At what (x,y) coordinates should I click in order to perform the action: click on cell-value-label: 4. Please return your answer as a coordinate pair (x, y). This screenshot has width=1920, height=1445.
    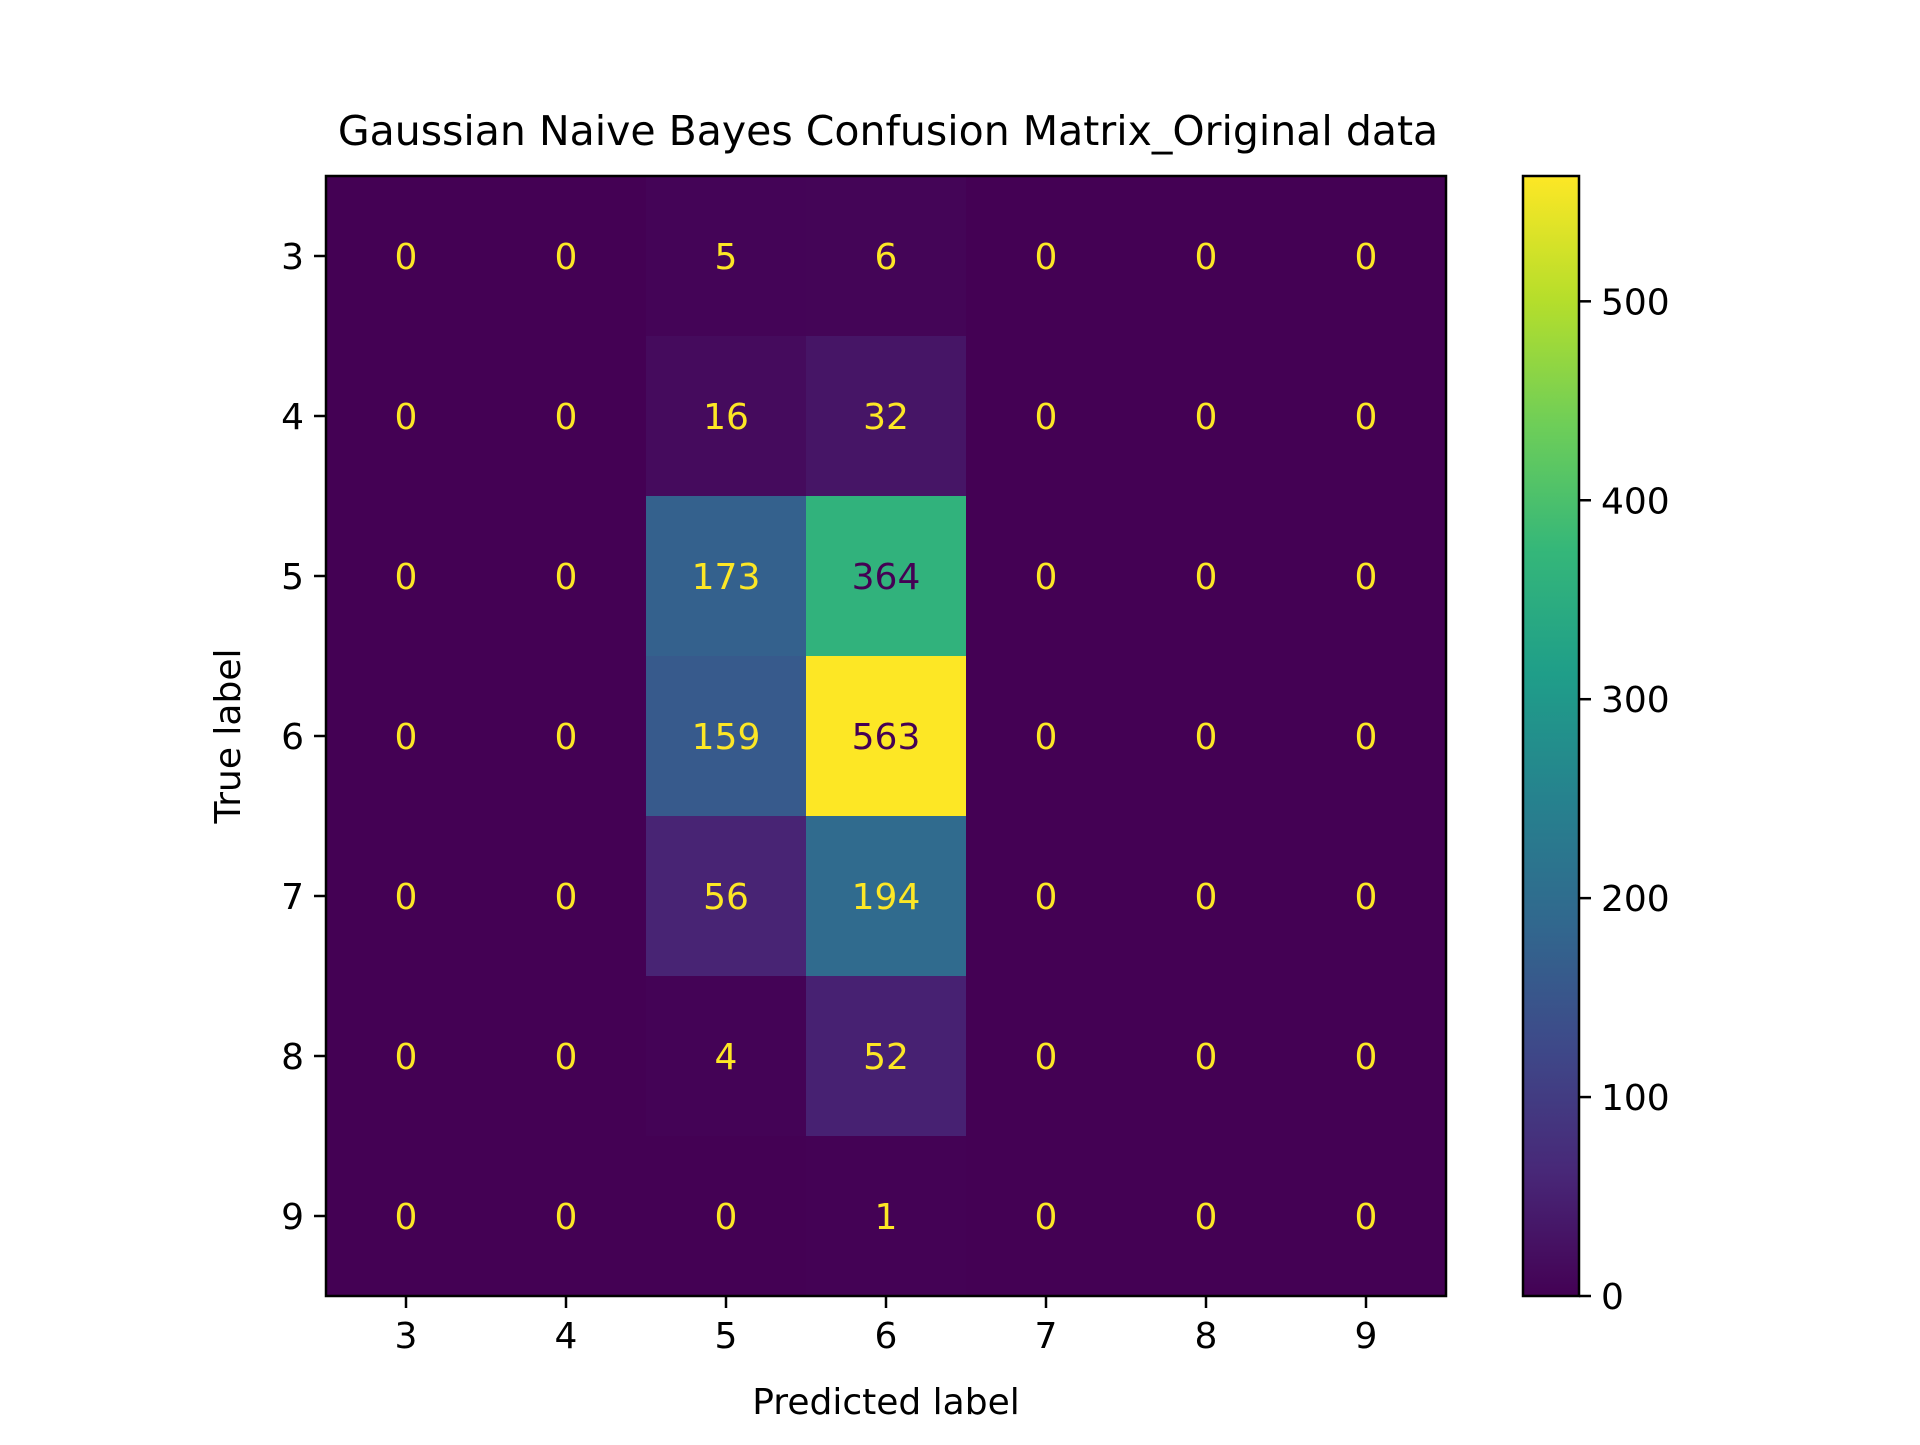
    Looking at the image, I should click on (726, 1057).